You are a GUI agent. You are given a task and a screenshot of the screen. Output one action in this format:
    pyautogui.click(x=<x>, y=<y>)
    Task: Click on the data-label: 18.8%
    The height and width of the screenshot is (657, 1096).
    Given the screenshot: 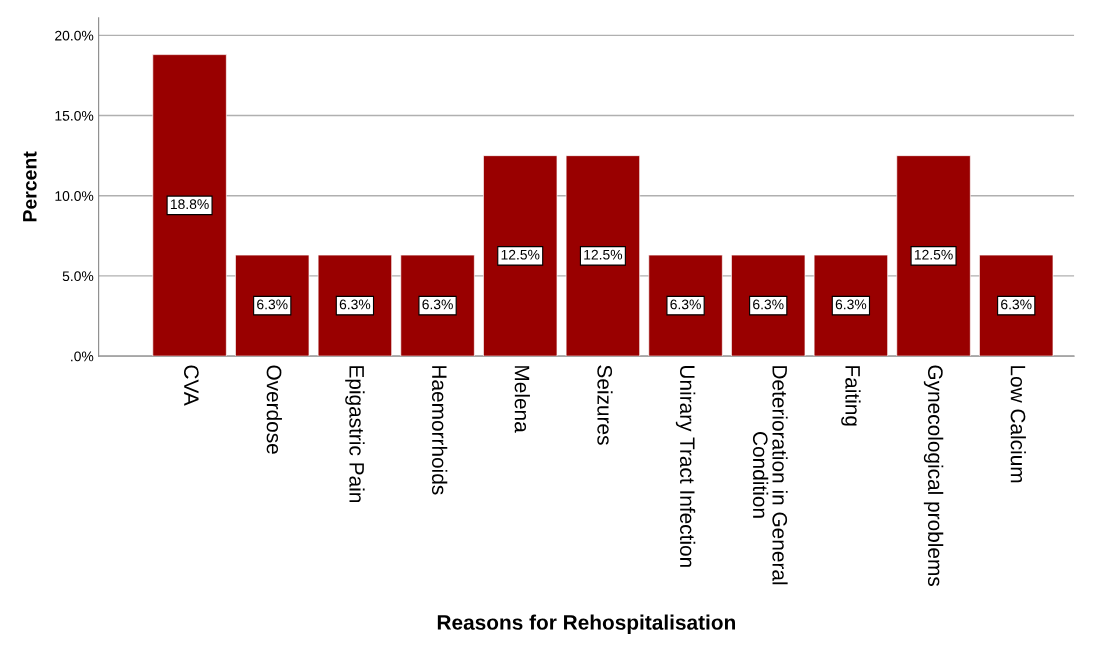 What is the action you would take?
    pyautogui.click(x=189, y=204)
    